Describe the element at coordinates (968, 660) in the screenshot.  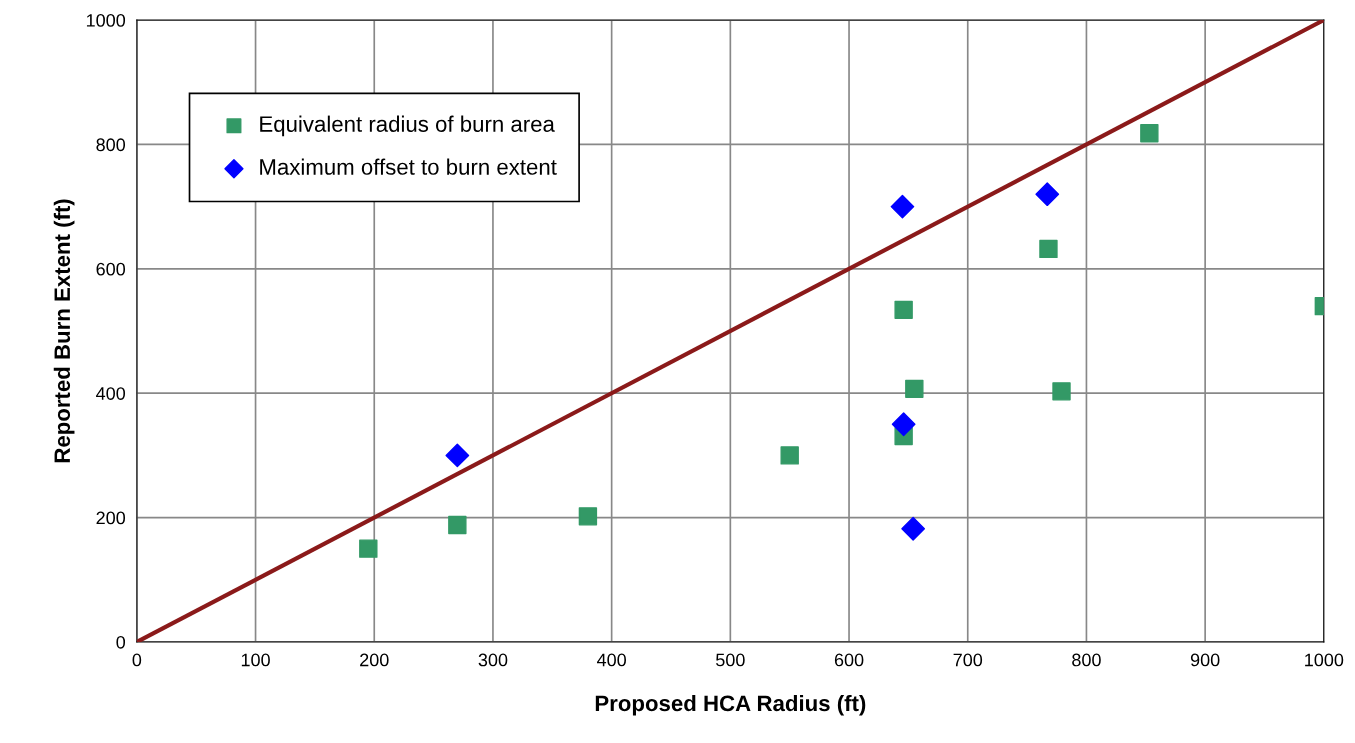
I see `x-tick-label: 700` at that location.